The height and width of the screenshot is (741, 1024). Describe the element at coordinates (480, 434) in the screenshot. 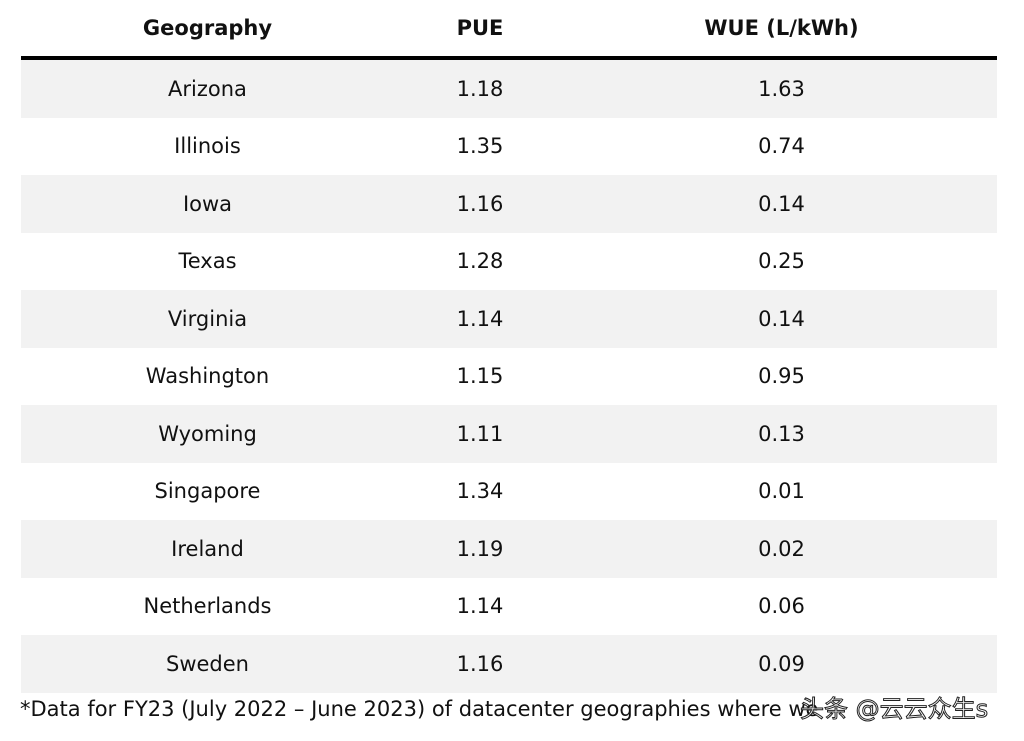

I see `cell-pue: 1.11` at that location.